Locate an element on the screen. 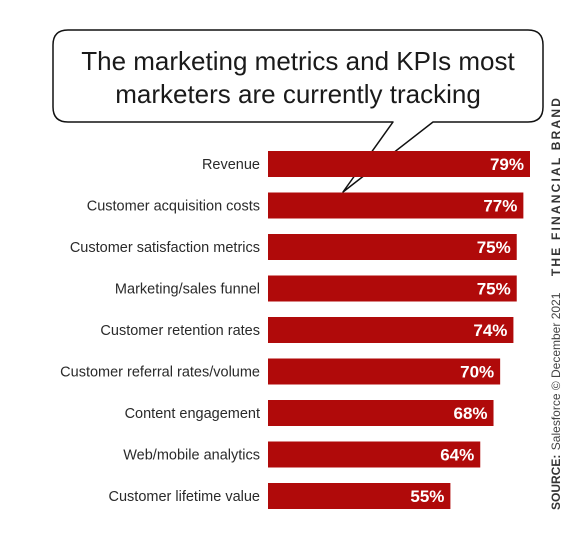 The image size is (585, 540). value-label: 68% is located at coordinates (470, 413).